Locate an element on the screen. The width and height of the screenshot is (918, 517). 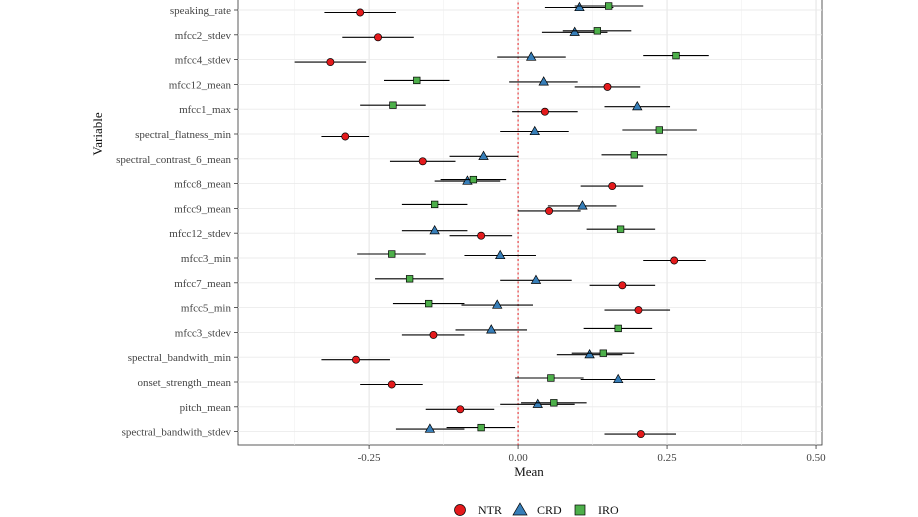
y-tick-label: mfcc12_stdev is located at coordinates (200, 234).